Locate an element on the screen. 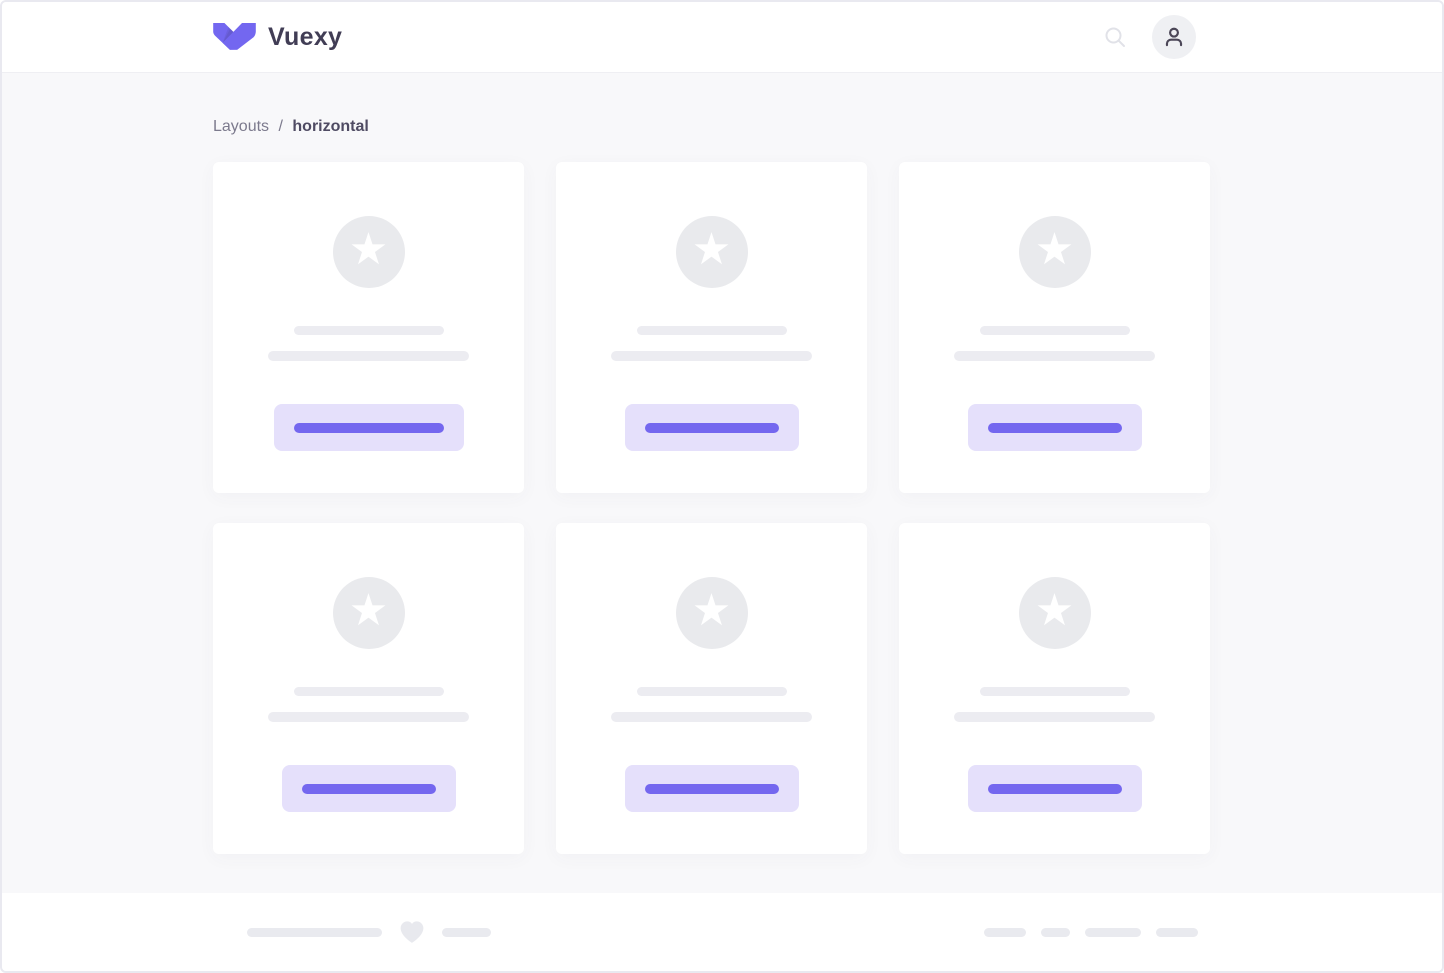 The image size is (1444, 973). footer is located at coordinates (722, 932).